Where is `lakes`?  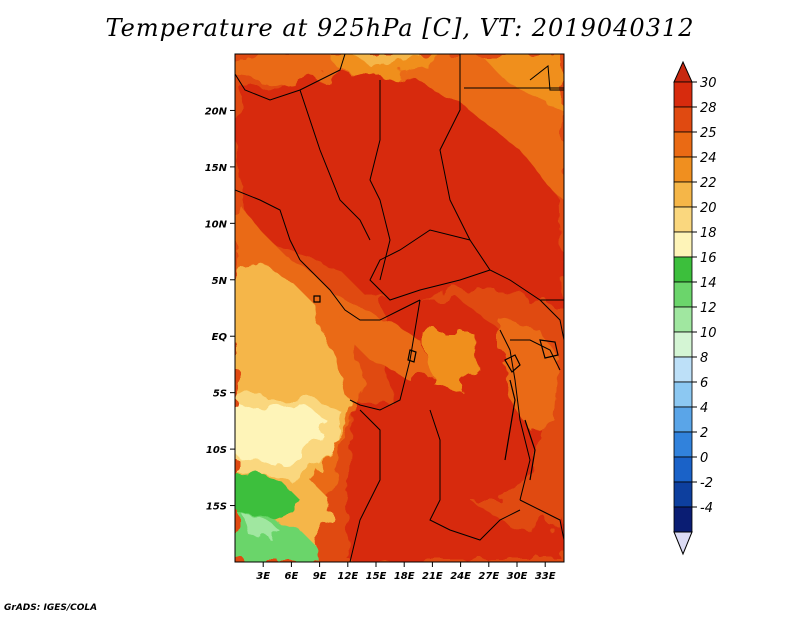 lakes is located at coordinates (436, 388).